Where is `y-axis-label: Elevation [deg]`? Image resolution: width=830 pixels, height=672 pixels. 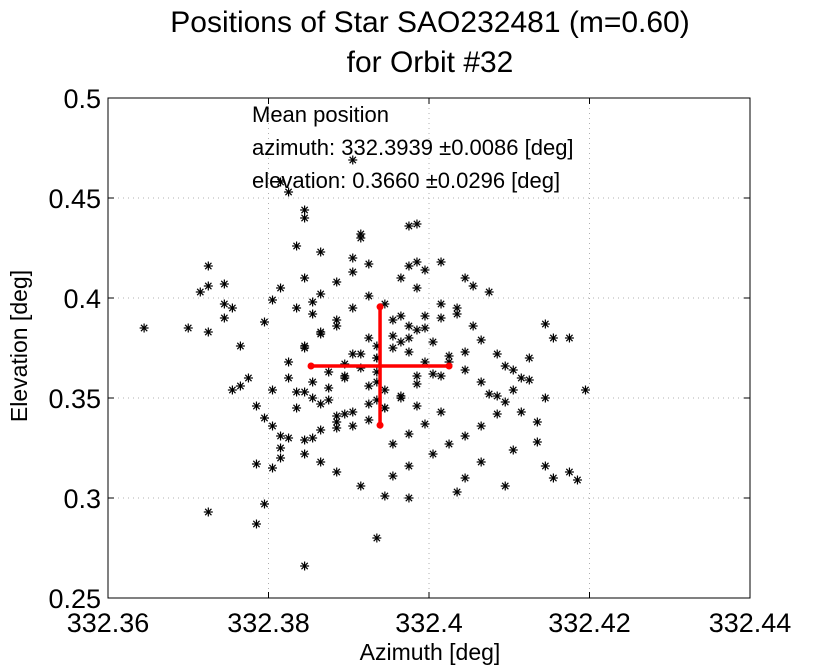
y-axis-label: Elevation [deg] is located at coordinates (19, 346).